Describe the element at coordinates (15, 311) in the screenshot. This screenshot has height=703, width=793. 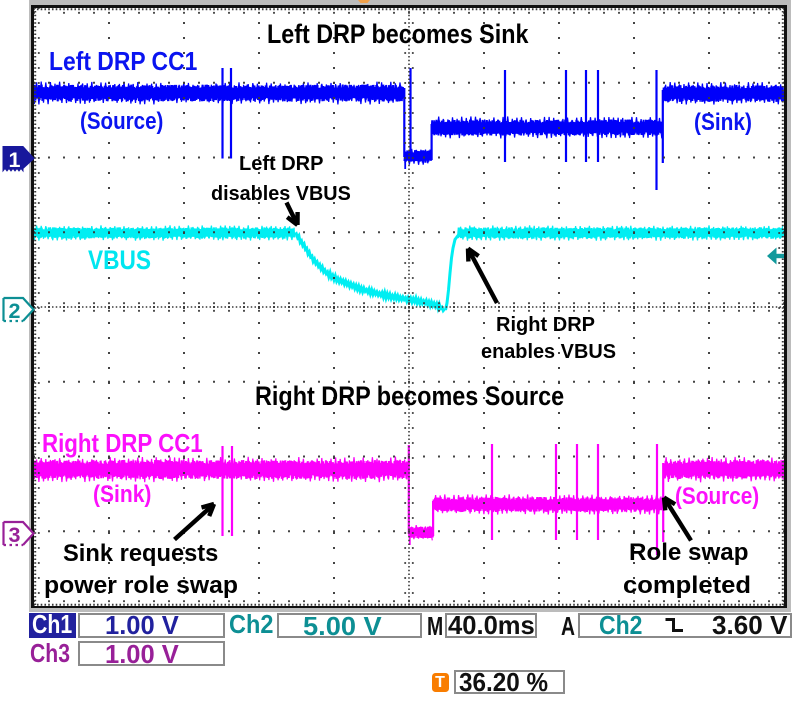
I see `svg-text: 2` at that location.